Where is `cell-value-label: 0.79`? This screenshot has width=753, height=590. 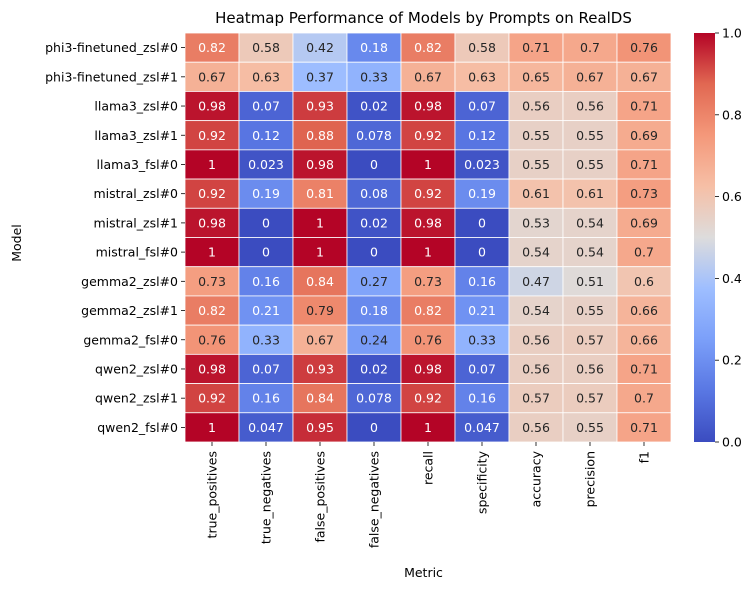 cell-value-label: 0.79 is located at coordinates (320, 310).